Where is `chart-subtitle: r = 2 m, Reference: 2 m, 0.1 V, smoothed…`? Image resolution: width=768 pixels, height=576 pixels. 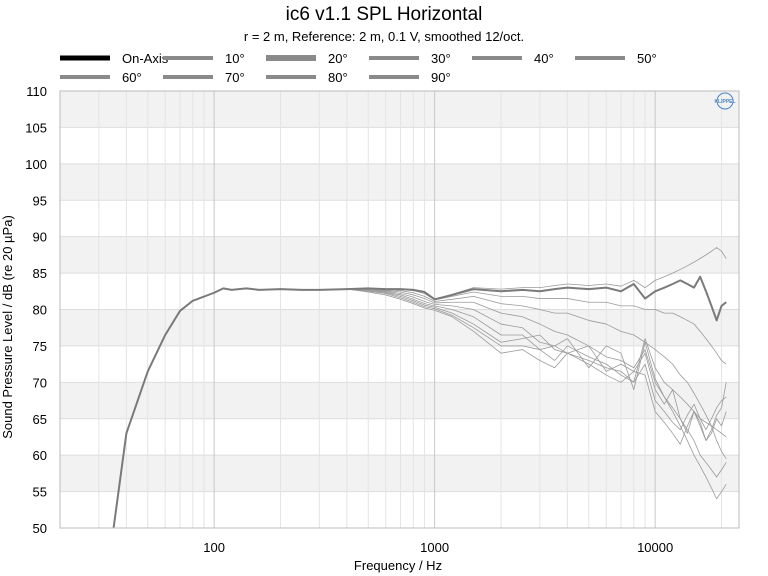 chart-subtitle: r = 2 m, Reference: 2 m, 0.1 V, smoothed… is located at coordinates (384, 36).